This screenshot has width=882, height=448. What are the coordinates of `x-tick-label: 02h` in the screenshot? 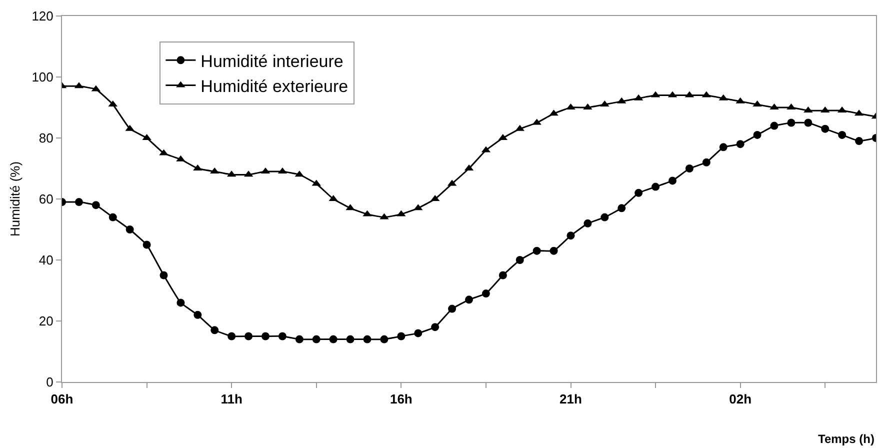 It's located at (740, 399).